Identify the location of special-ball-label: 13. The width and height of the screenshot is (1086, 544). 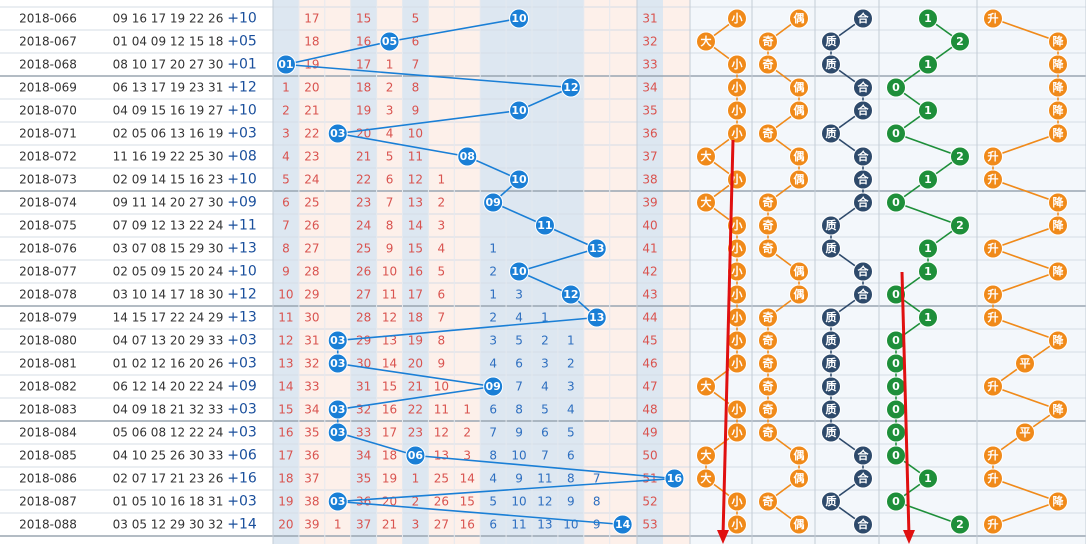
(596, 317).